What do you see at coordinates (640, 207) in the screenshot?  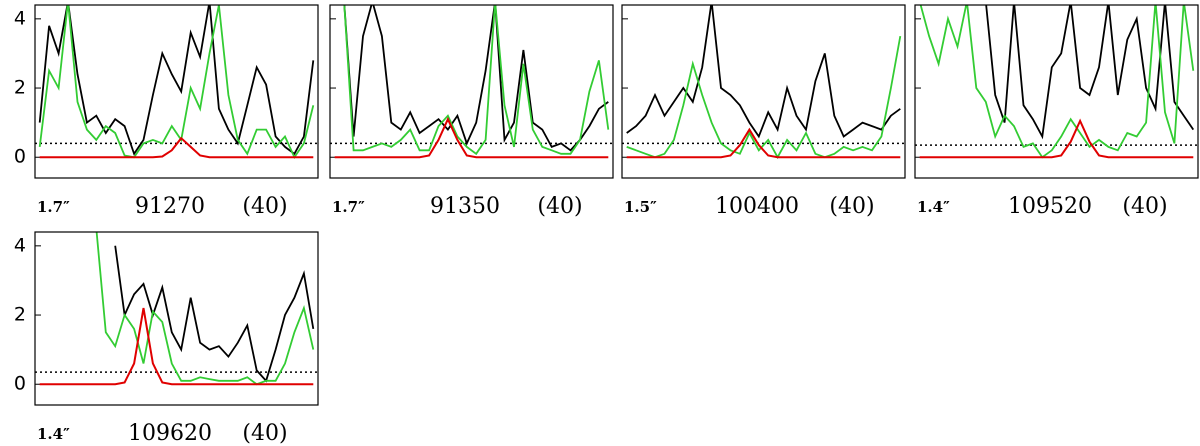 I see `beam-label: 1.5″` at bounding box center [640, 207].